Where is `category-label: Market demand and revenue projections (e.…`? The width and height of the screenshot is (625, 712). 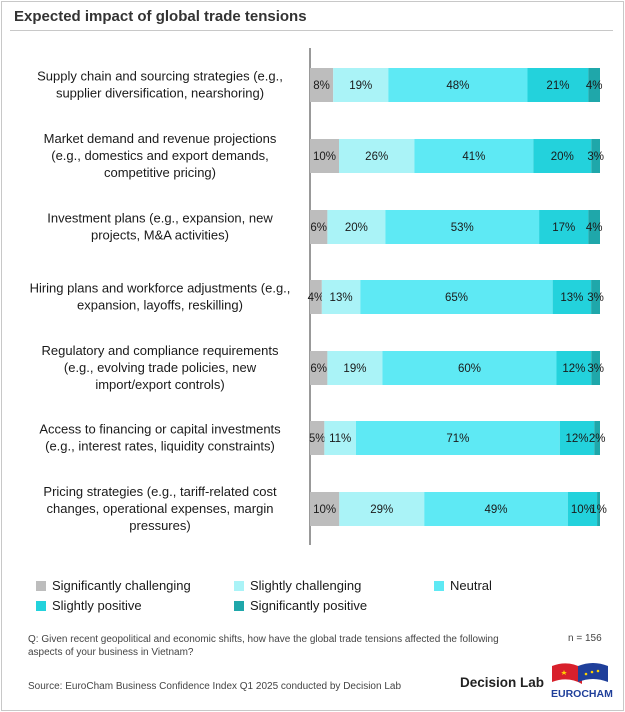
category-label: Market demand and revenue projections (e.… is located at coordinates (160, 155).